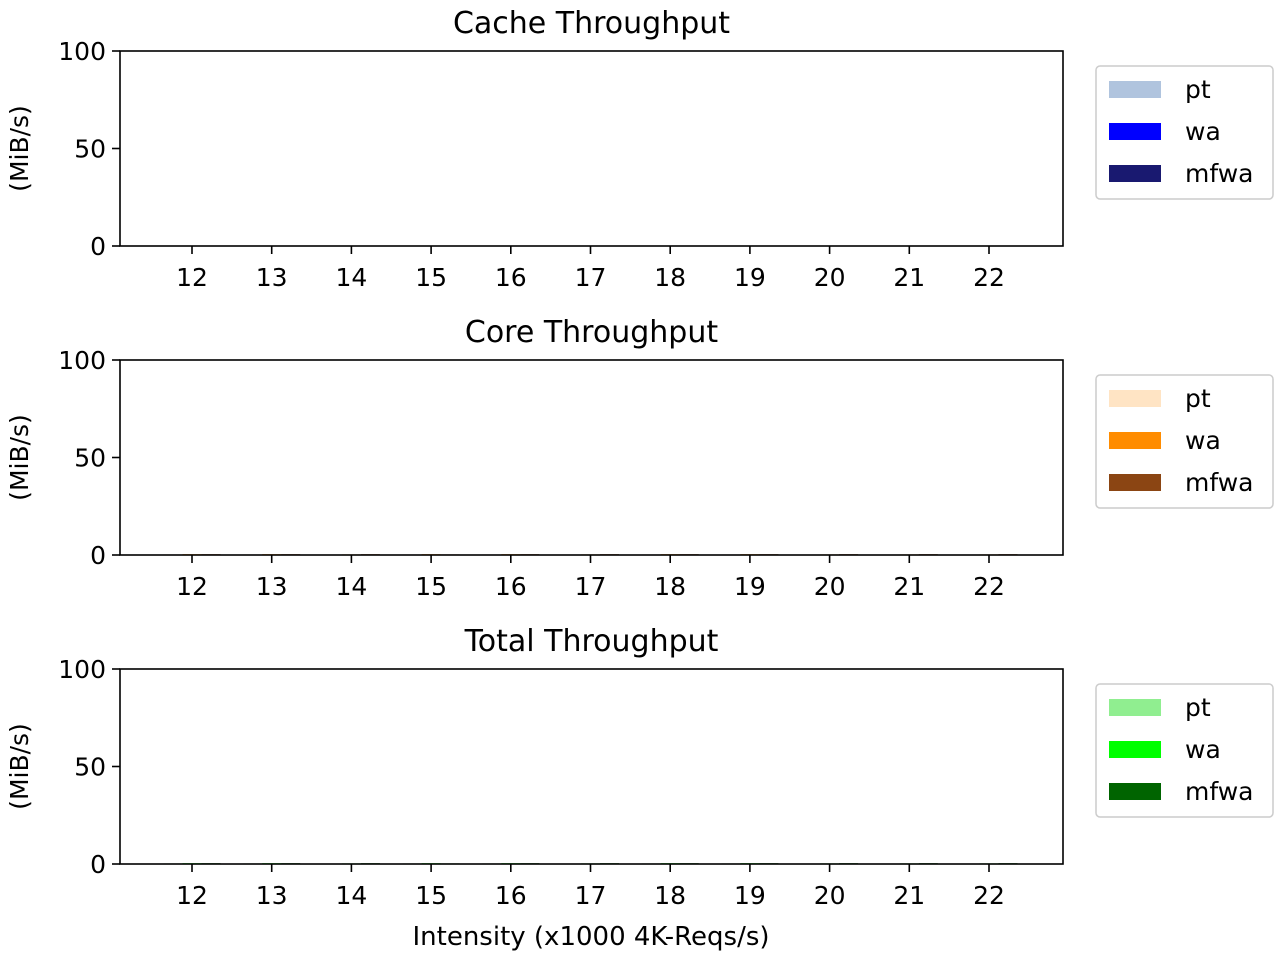  Describe the element at coordinates (591, 641) in the screenshot. I see `panel-title: Total Throughput` at that location.